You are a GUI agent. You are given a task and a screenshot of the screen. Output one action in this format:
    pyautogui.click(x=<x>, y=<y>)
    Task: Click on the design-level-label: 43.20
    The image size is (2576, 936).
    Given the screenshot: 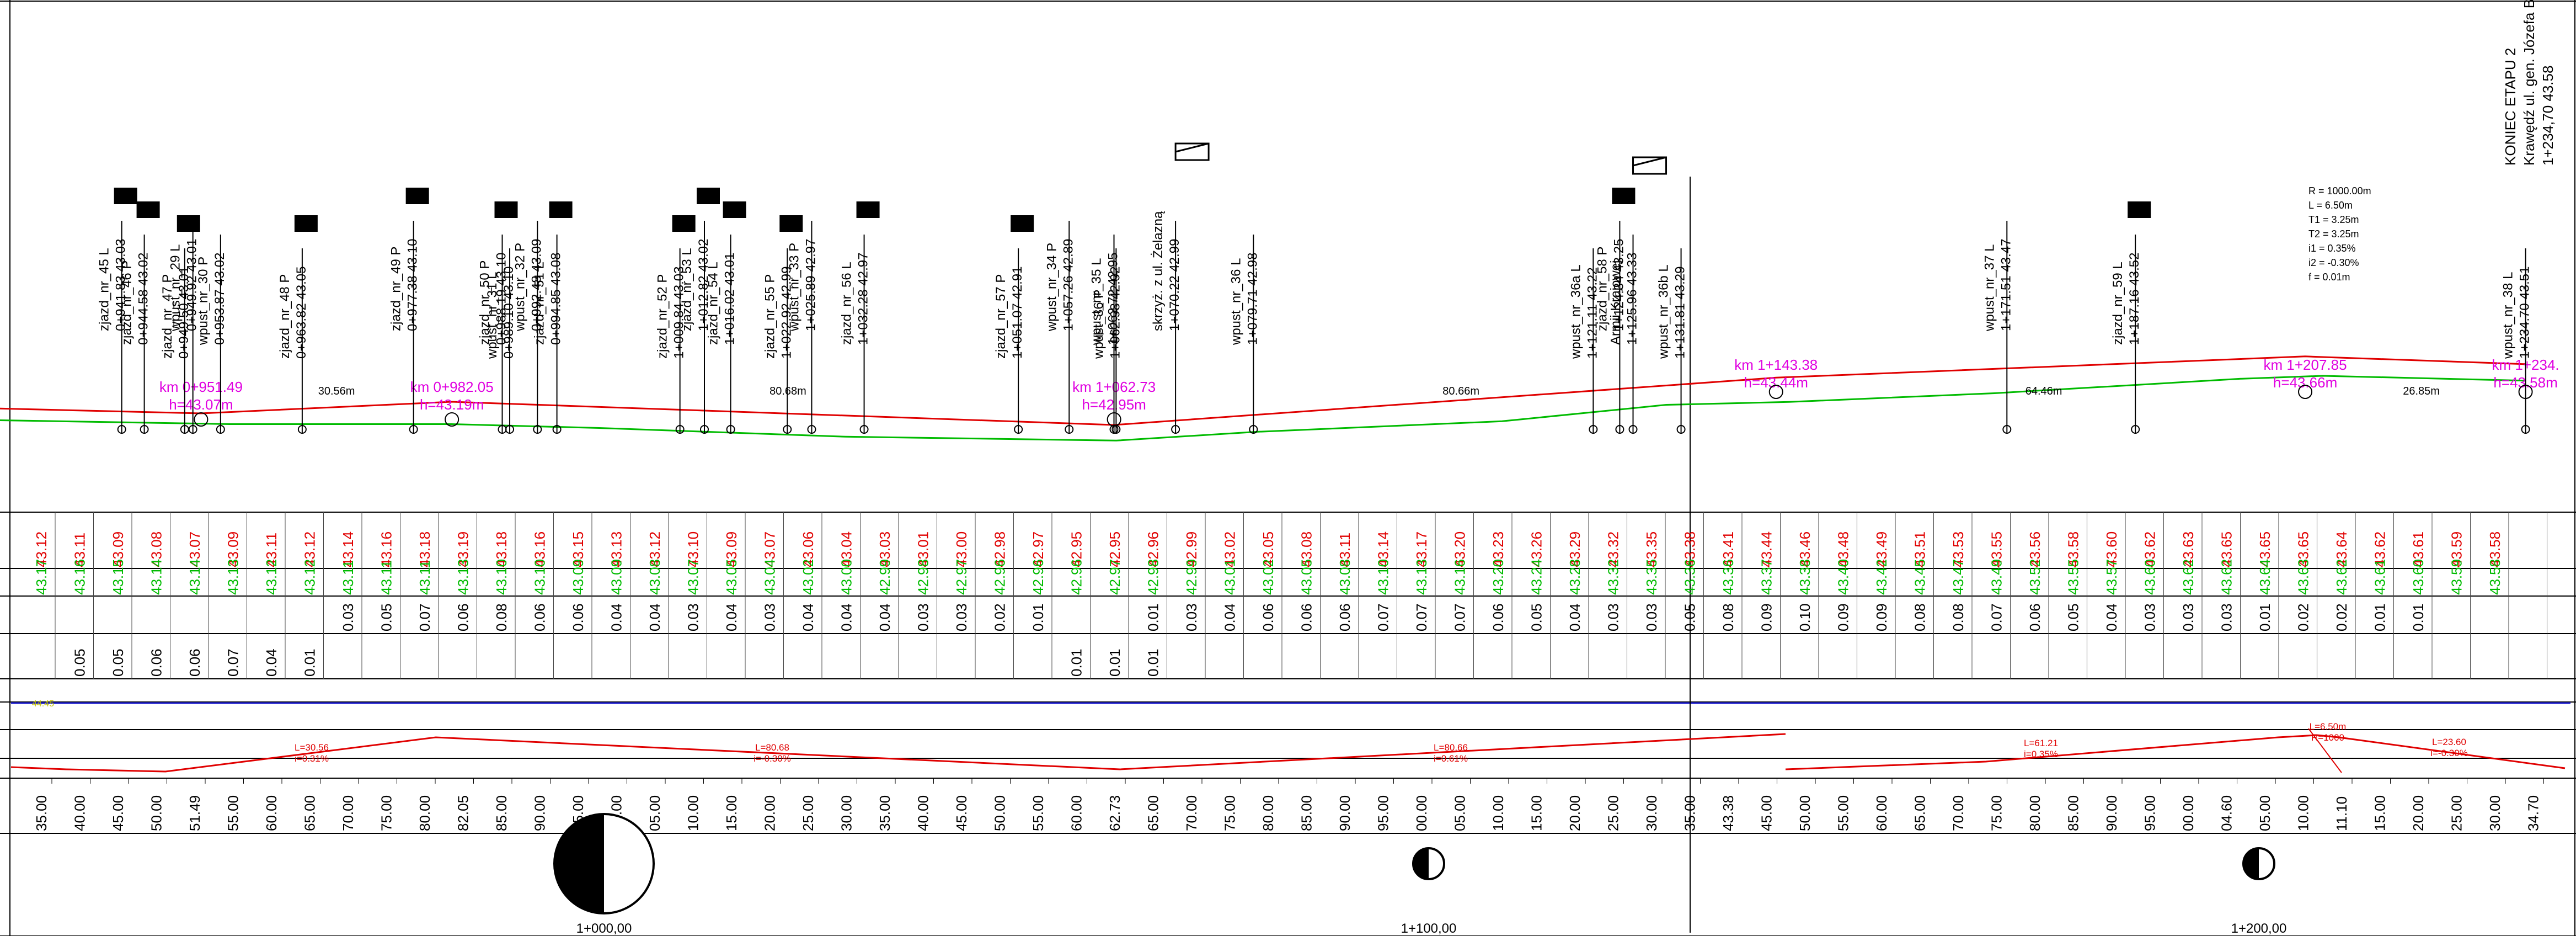 What is the action you would take?
    pyautogui.click(x=1460, y=549)
    